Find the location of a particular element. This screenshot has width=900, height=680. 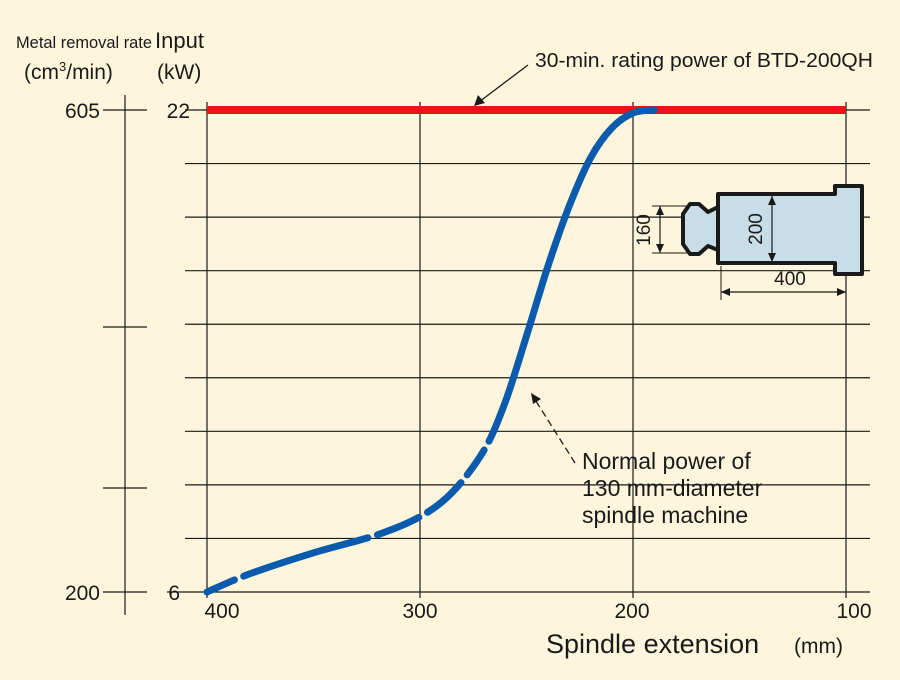

right-tick-label-22: 22 is located at coordinates (178, 111).